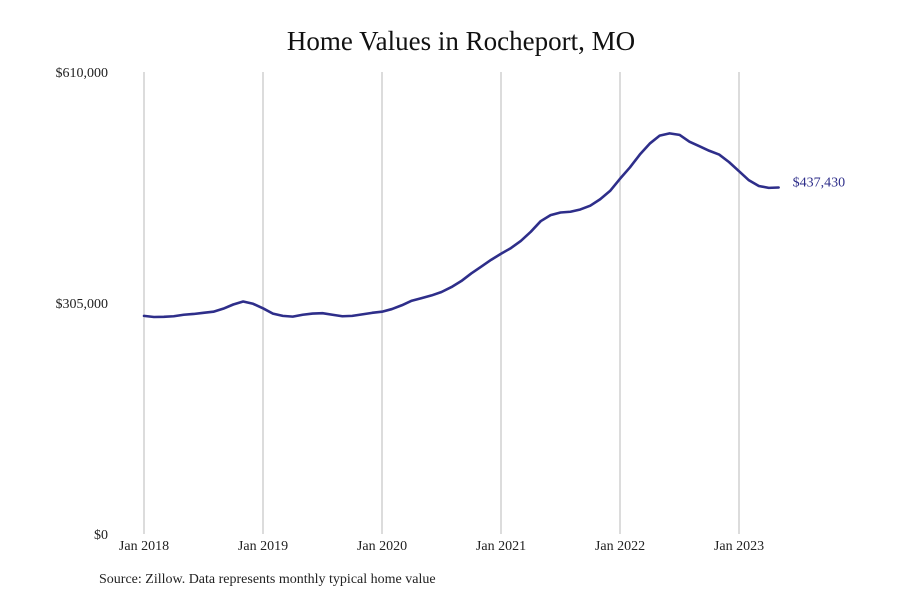 This screenshot has height=600, width=900. I want to click on end-value-label: $437,430, so click(819, 183).